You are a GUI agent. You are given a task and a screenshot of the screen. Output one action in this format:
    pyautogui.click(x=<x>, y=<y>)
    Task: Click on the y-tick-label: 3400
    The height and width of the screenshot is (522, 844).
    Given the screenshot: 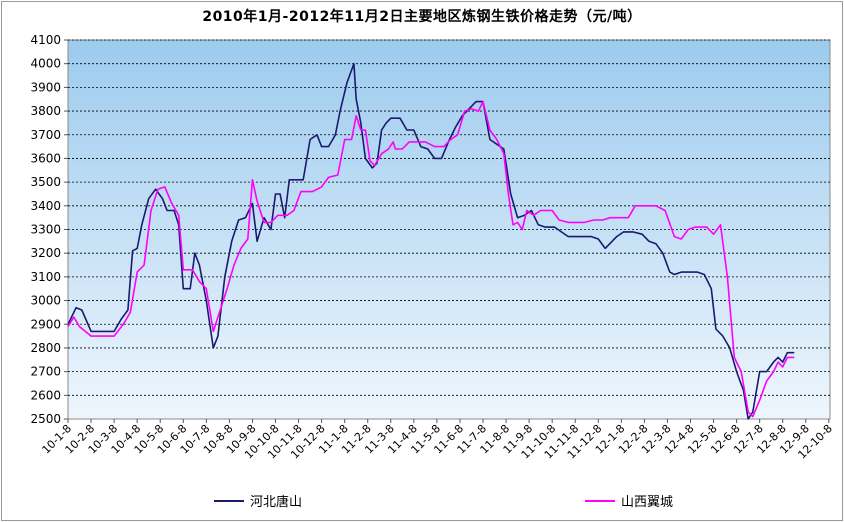 What is the action you would take?
    pyautogui.click(x=45, y=206)
    